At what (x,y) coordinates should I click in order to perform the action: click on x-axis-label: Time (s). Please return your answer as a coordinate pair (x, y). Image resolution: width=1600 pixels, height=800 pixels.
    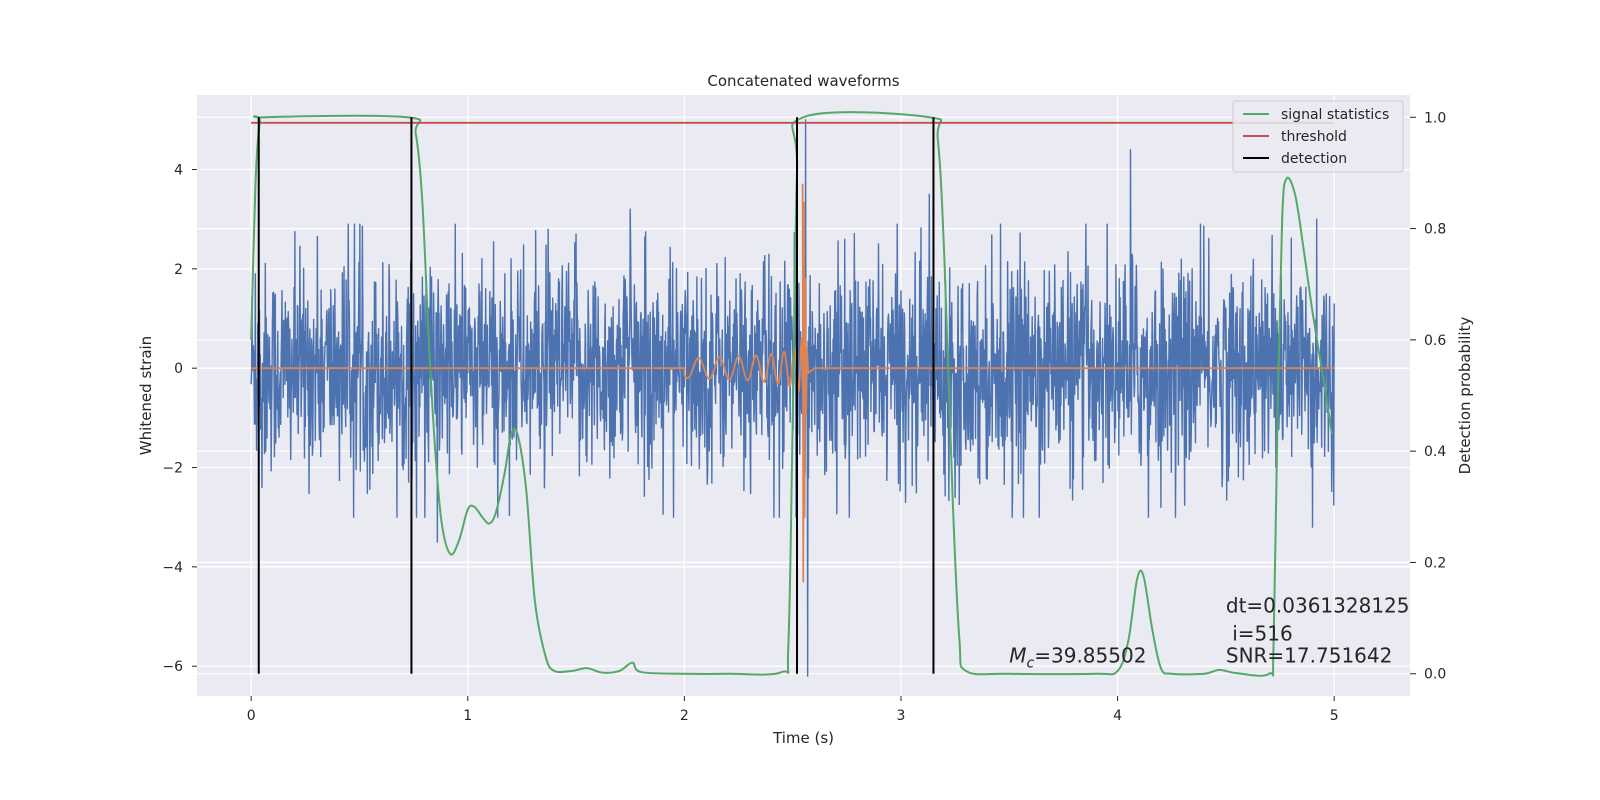
    Looking at the image, I should click on (803, 738).